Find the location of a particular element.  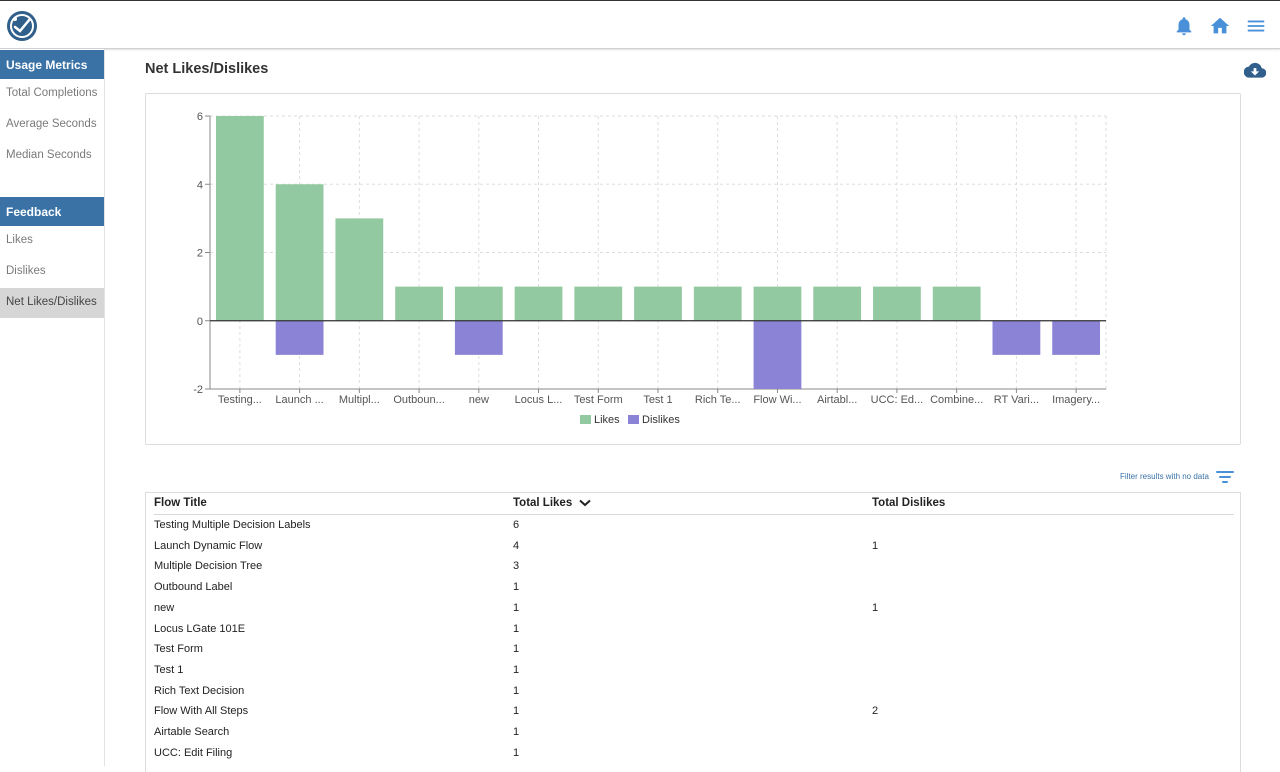

cell-flow-title: Test 1 is located at coordinates (169, 669).